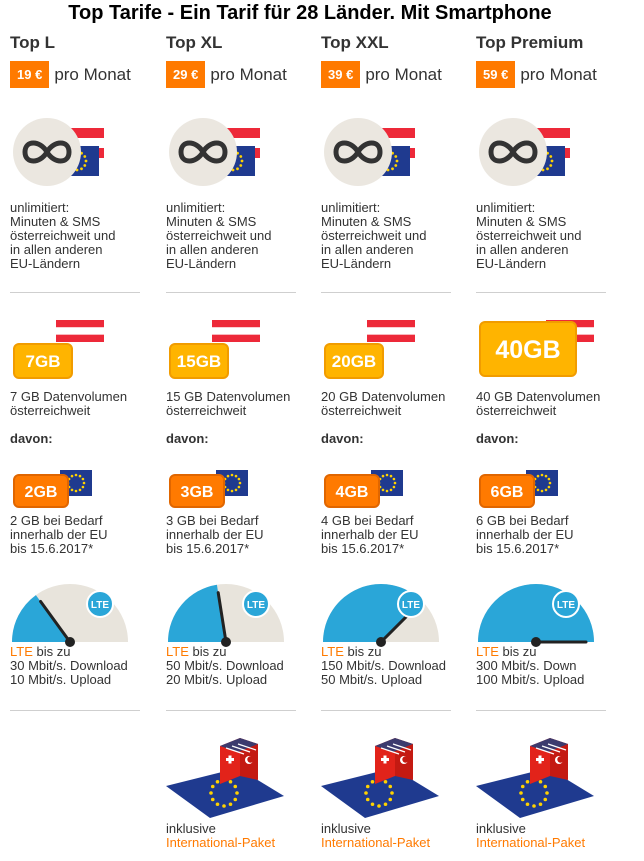  Describe the element at coordinates (43, 361) in the screenshot. I see `data-volume-label: 7GB` at that location.